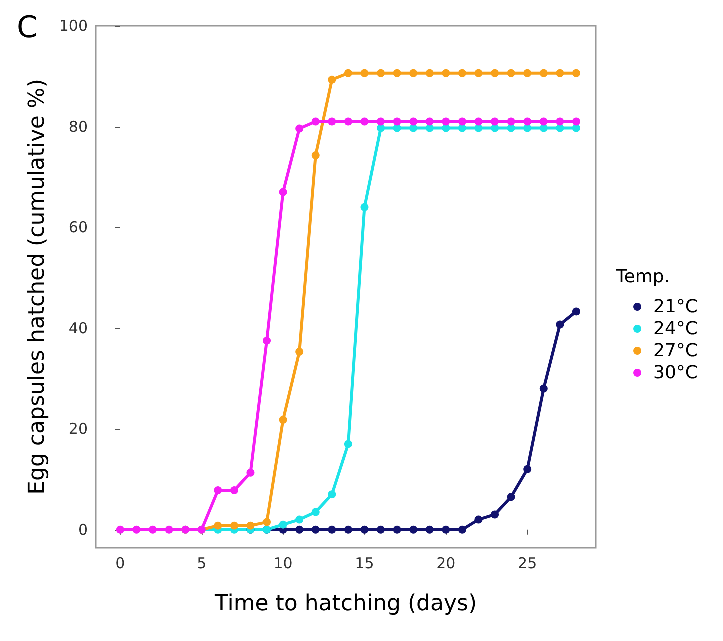 The image size is (723, 641). I want to click on x-tick-label: 10, so click(283, 563).